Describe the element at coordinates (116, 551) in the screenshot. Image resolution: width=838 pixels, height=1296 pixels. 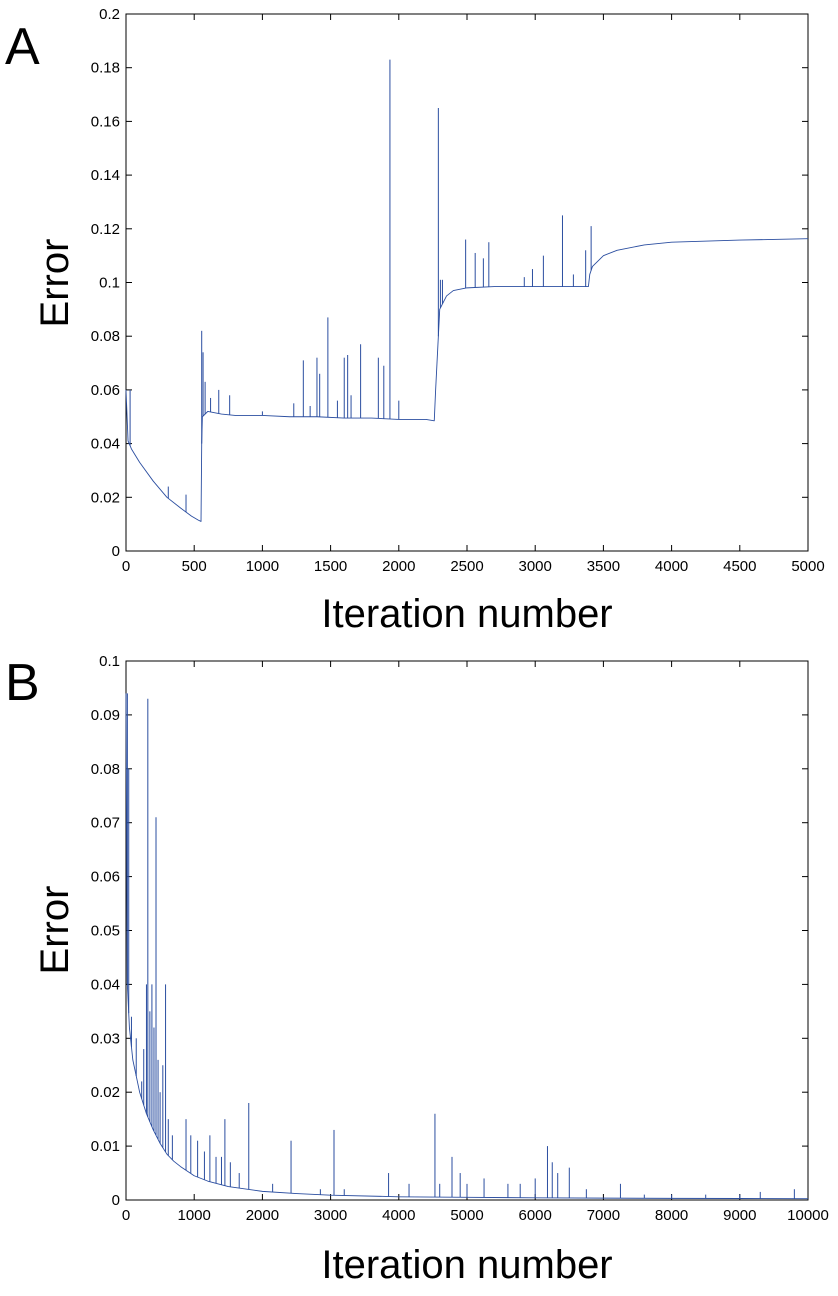
I see `y-tick-label-a: 0` at that location.